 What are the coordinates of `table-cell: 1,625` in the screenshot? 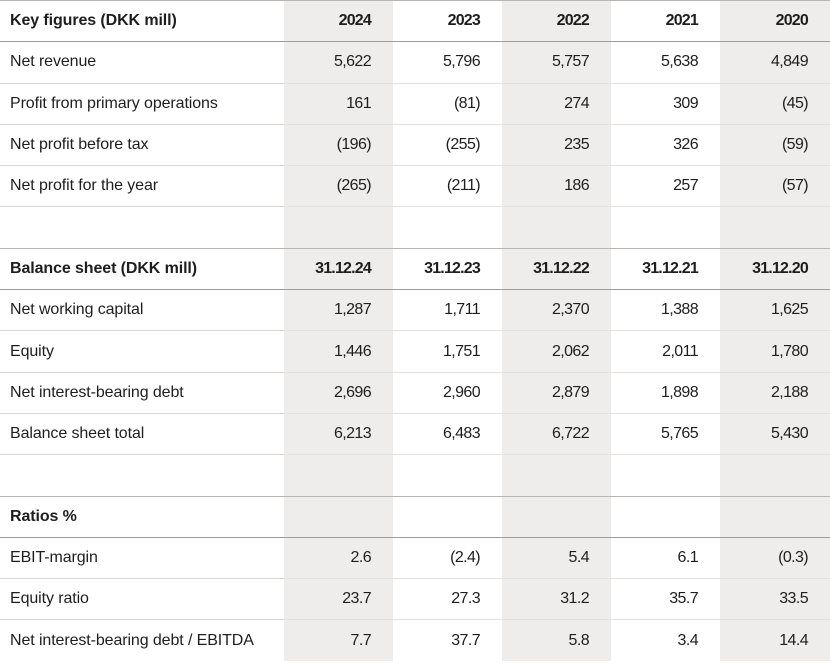 It's located at (775, 310).